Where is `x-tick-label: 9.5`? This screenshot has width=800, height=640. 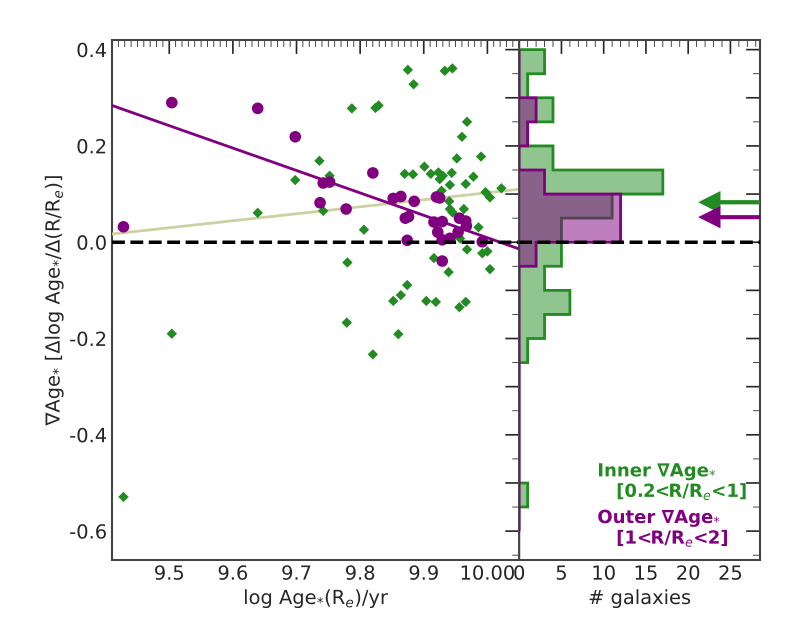
x-tick-label: 9.5 is located at coordinates (169, 572).